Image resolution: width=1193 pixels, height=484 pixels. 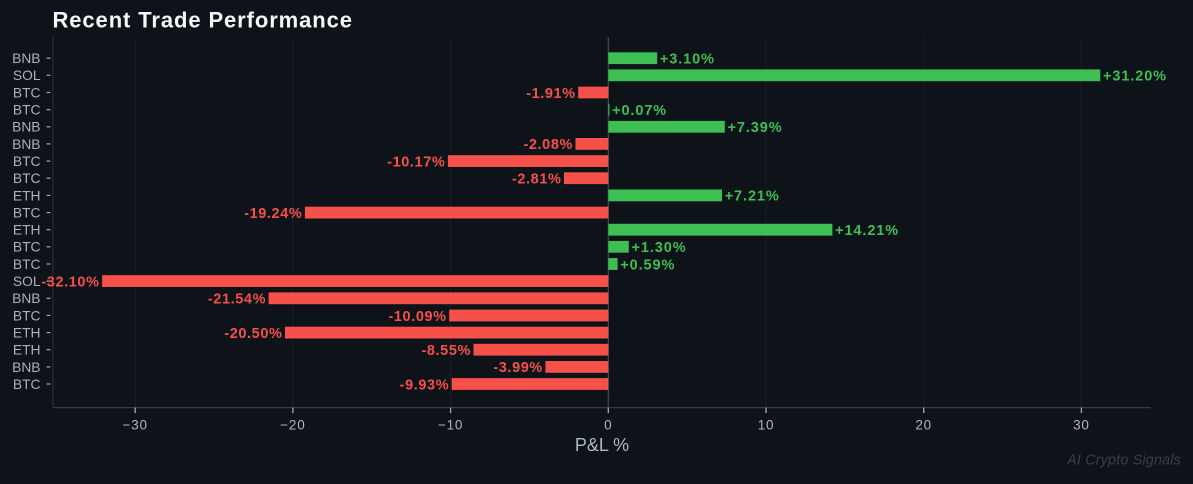 I want to click on svg-text: +31.20%, so click(x=1135, y=77).